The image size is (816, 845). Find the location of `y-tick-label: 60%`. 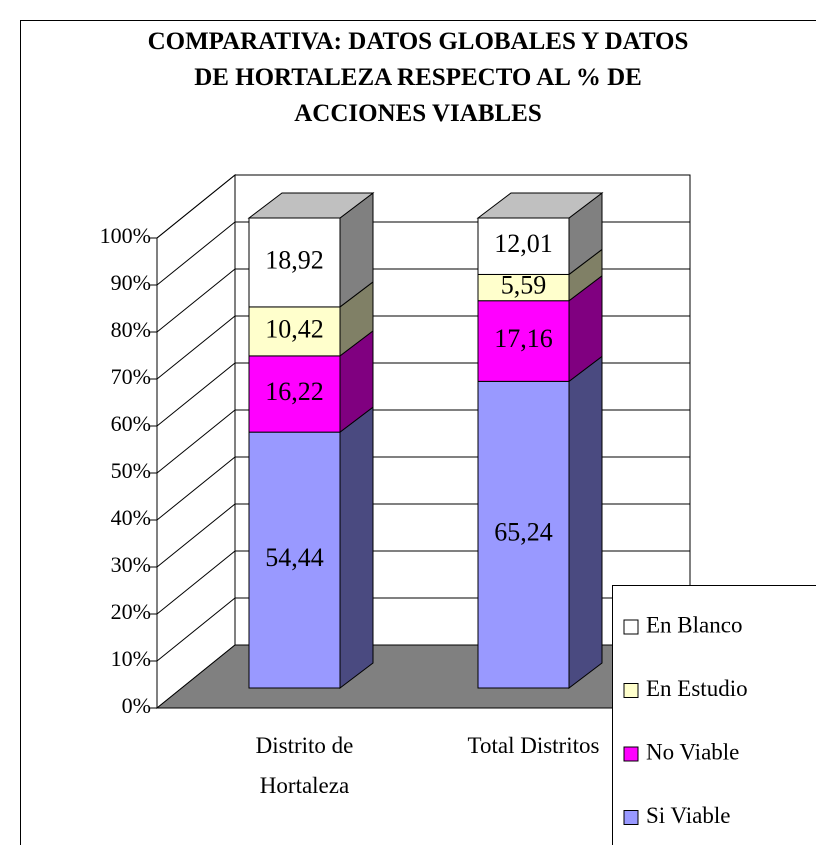

y-tick-label: 60% is located at coordinates (131, 423).